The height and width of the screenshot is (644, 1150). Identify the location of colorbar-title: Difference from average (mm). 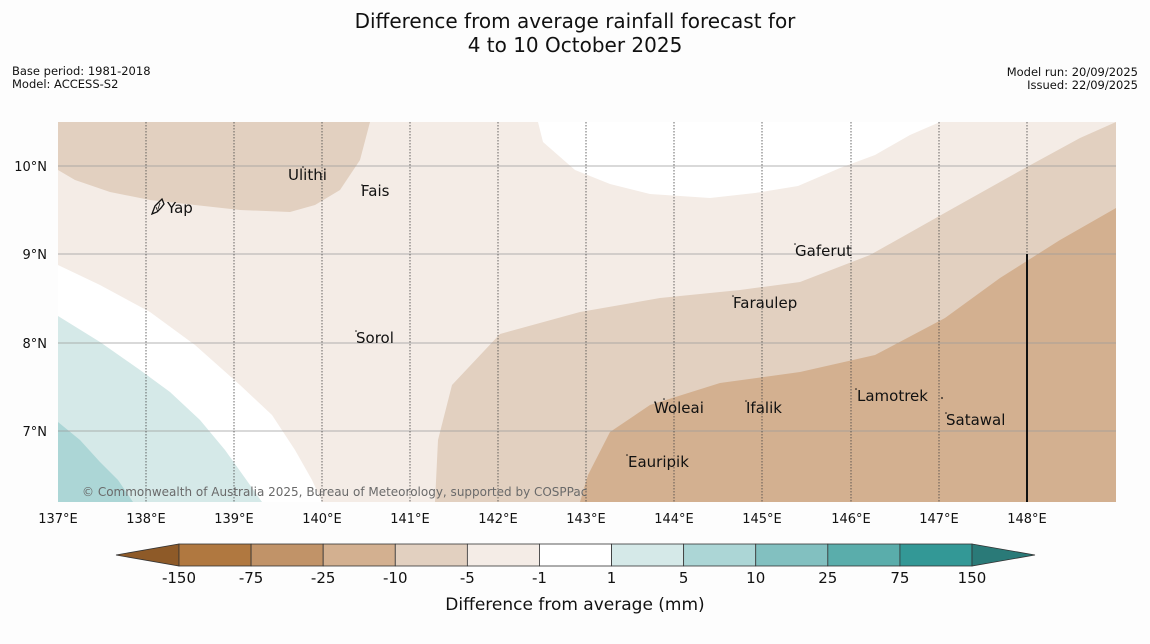
(574, 605).